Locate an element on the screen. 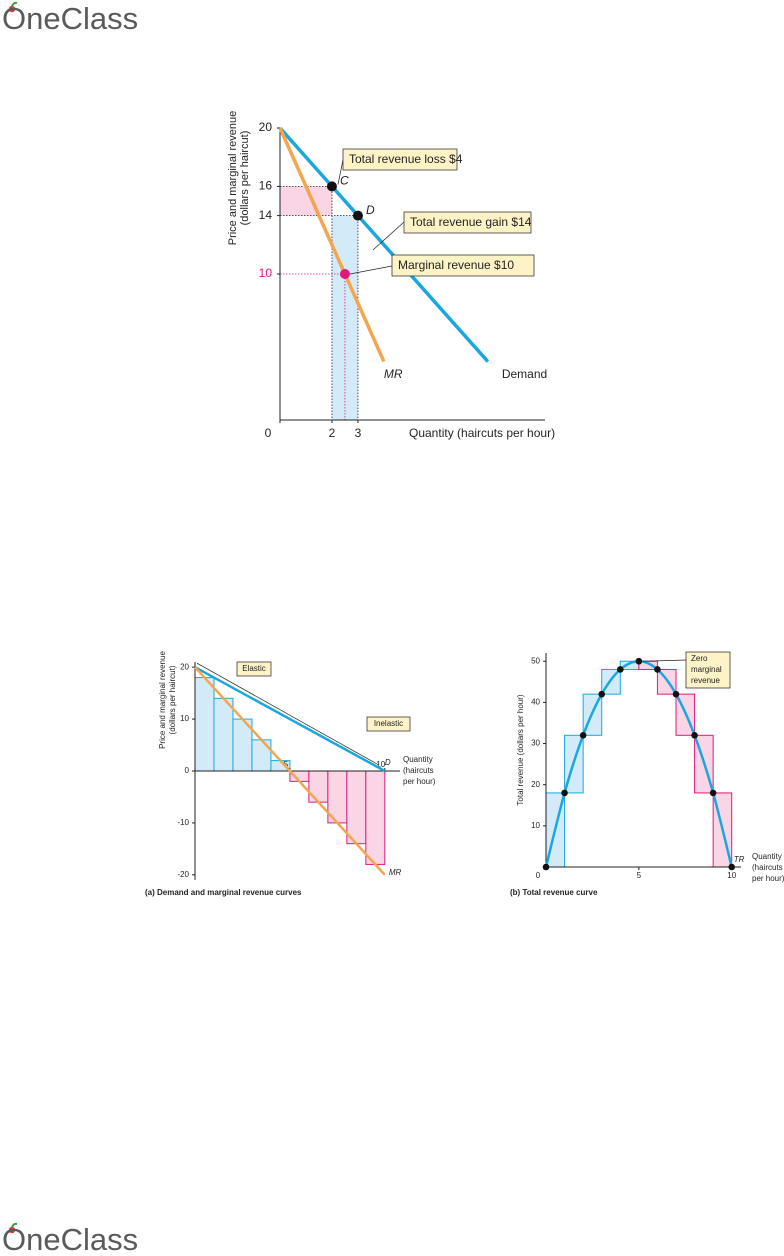 The height and width of the screenshot is (1256, 784). series-label: TR is located at coordinates (739, 859).